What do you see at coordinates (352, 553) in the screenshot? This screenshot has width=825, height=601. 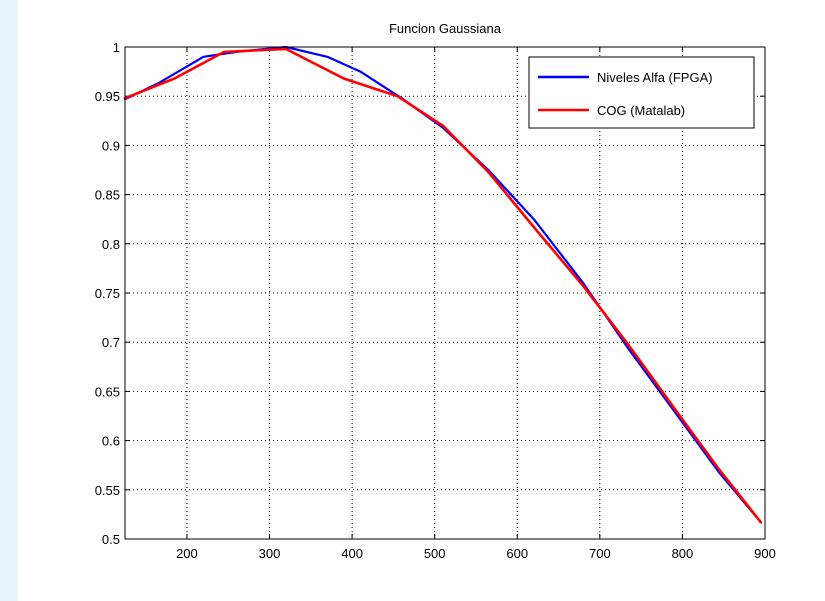 I see `x-tick-label: 400` at bounding box center [352, 553].